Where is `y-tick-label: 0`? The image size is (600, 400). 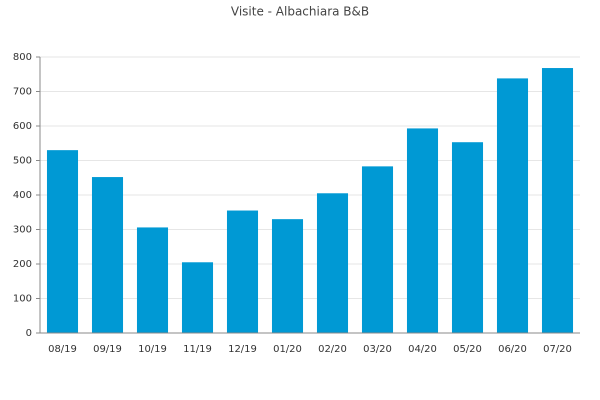 y-tick-label: 0 is located at coordinates (29, 333).